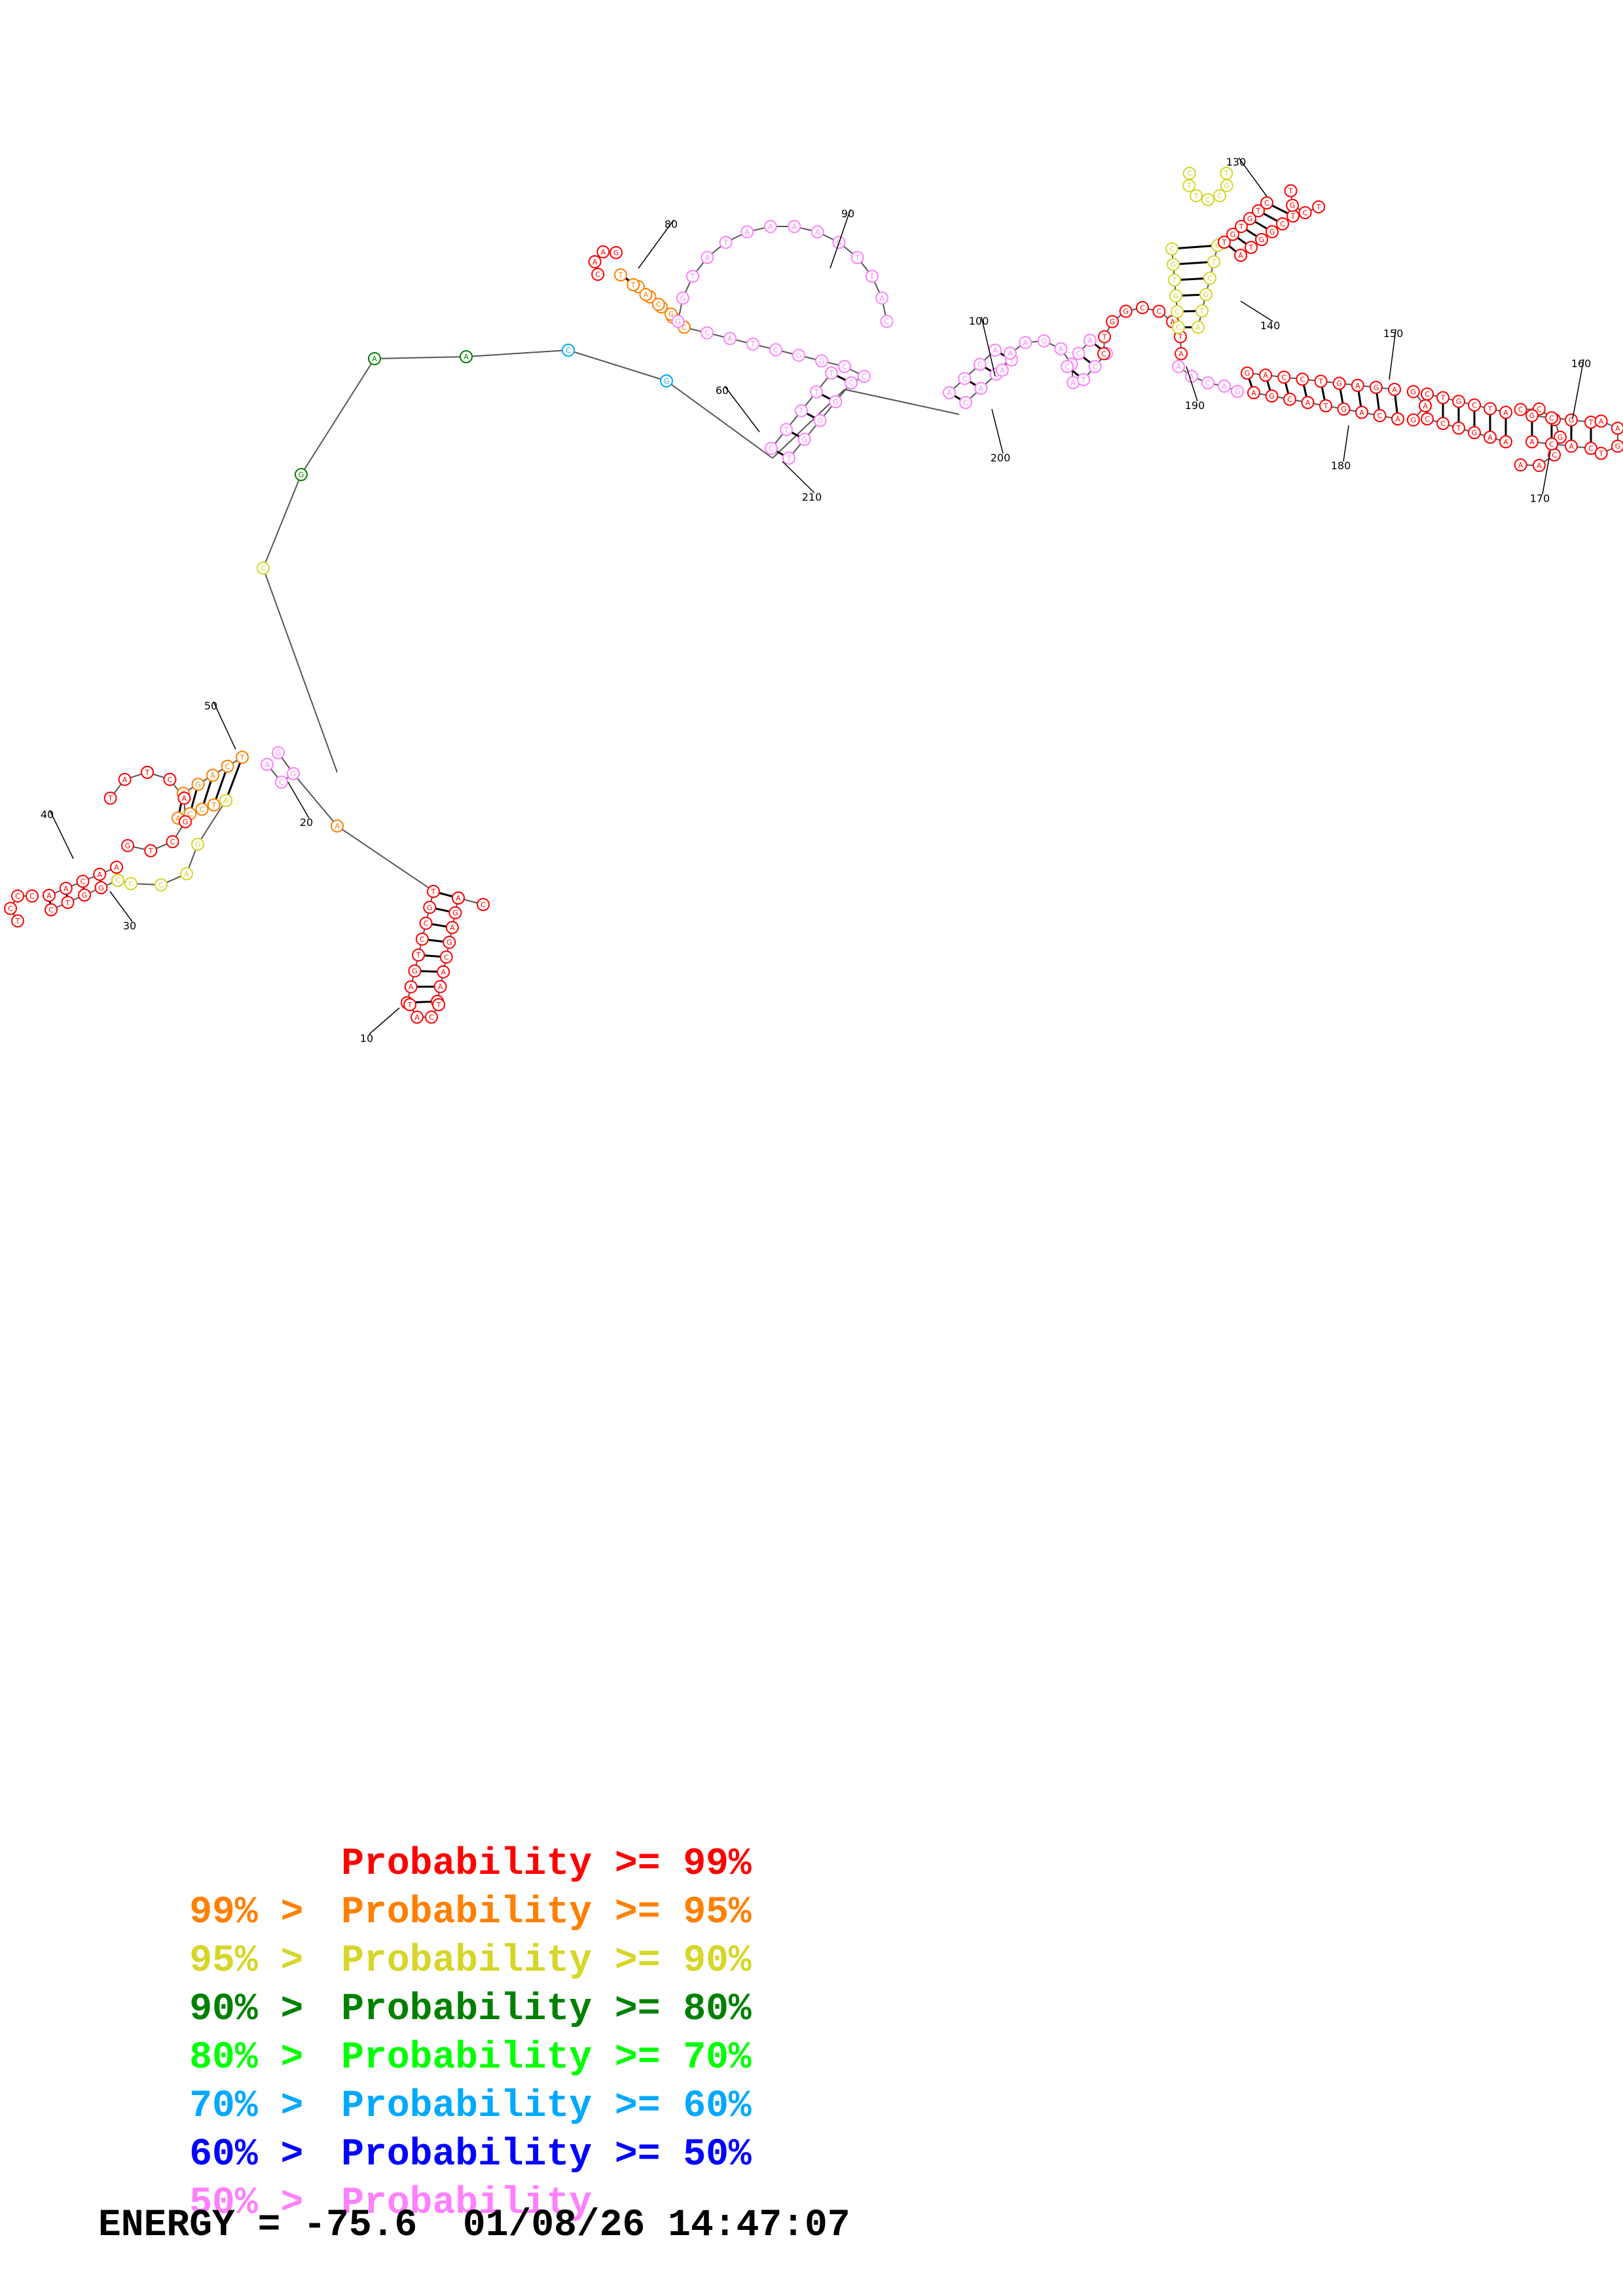  Describe the element at coordinates (1393, 333) in the screenshot. I see `index-label: 150` at that location.